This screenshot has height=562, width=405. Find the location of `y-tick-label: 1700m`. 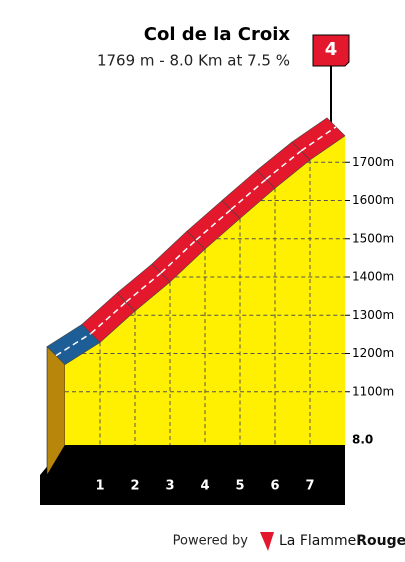

y-tick-label: 1700m is located at coordinates (373, 162).